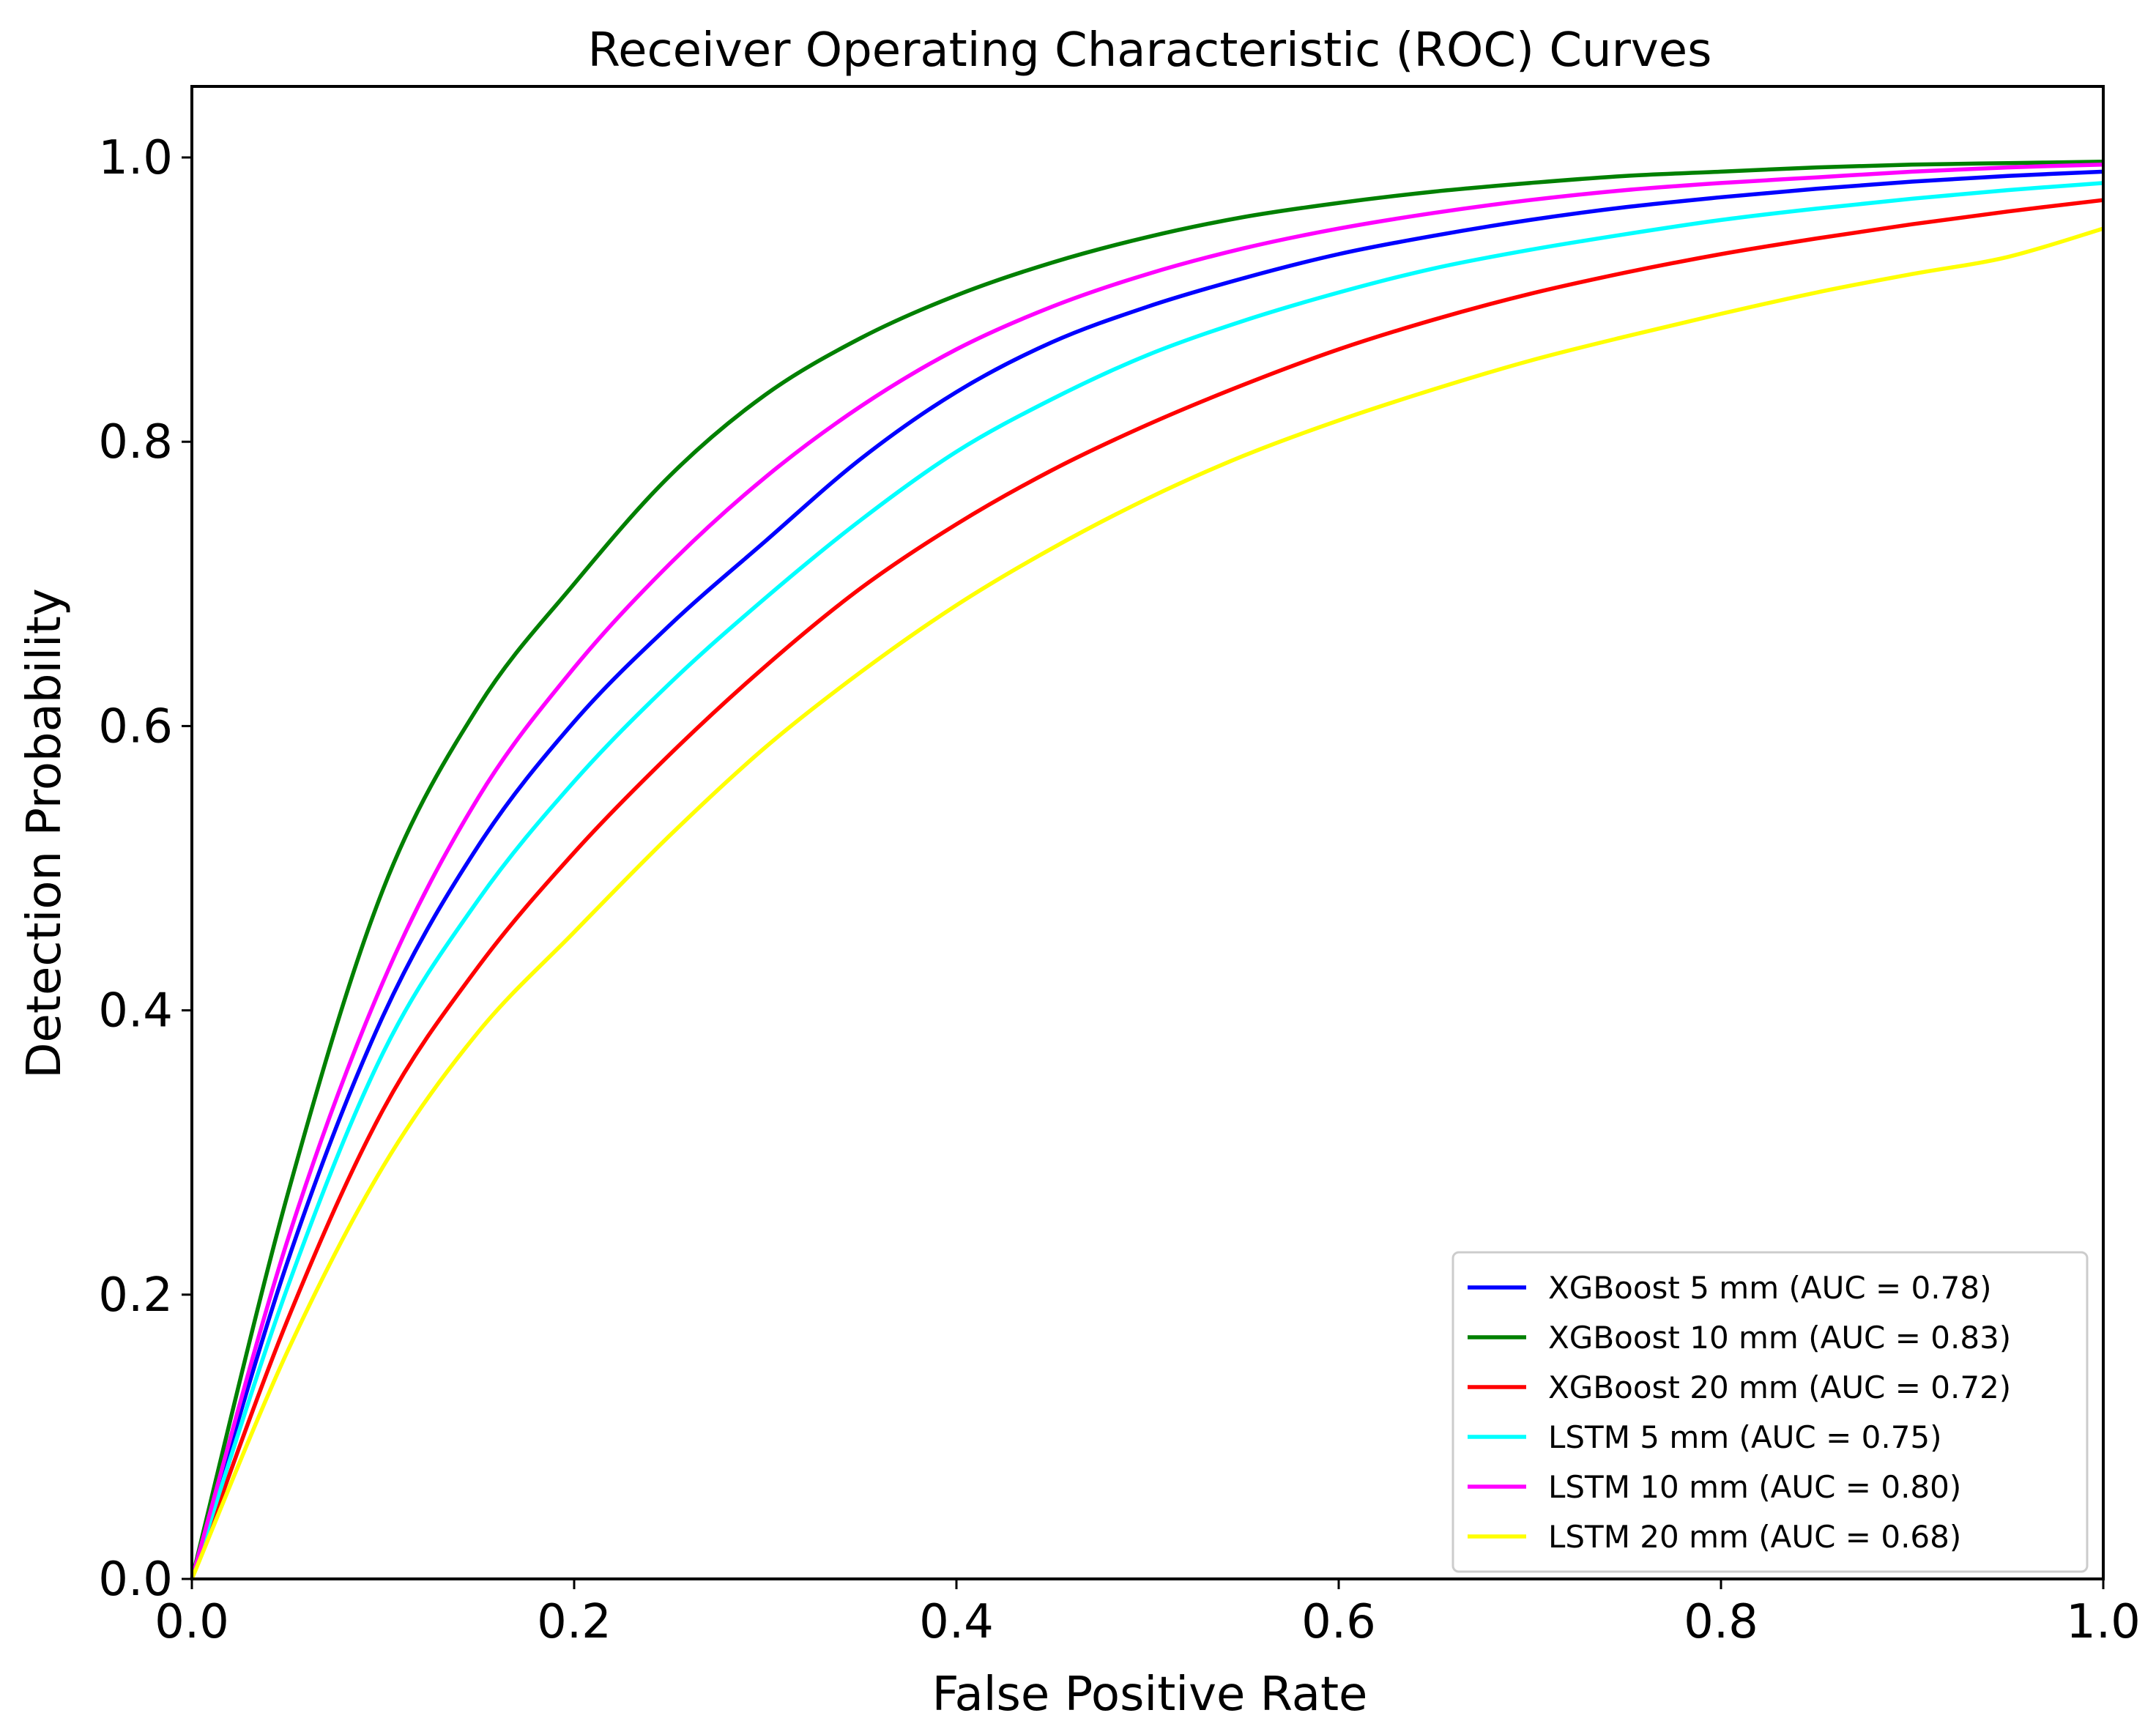  I want to click on legend-label: LSTM 5 mm (AUC = 0.75), so click(1745, 1437).